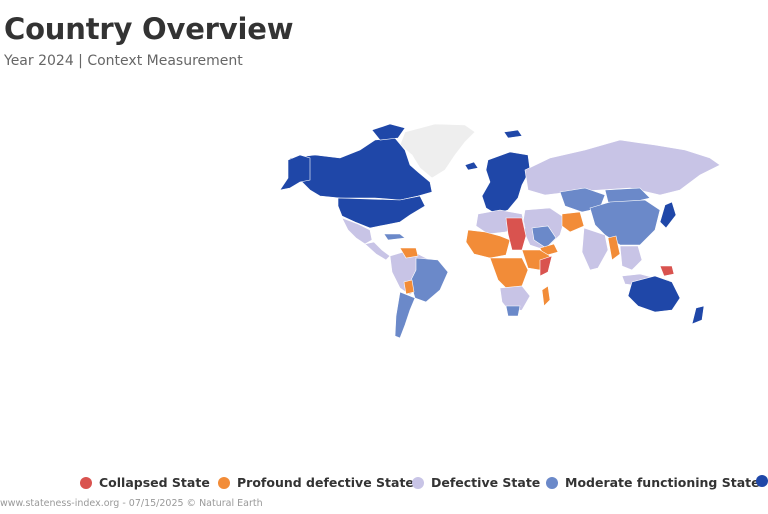 This screenshot has width=768, height=514. I want to click on region-somalia, so click(546, 266).